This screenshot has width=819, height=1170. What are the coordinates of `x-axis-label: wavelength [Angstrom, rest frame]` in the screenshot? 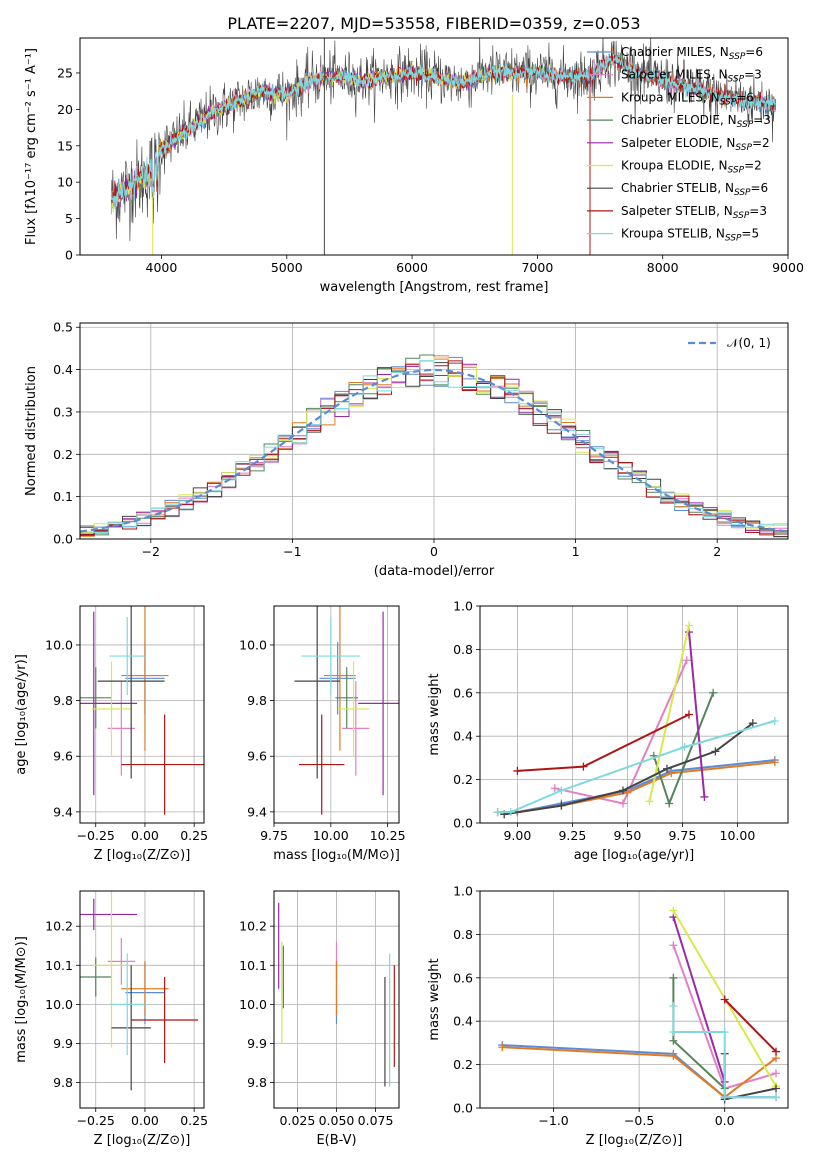 It's located at (434, 287).